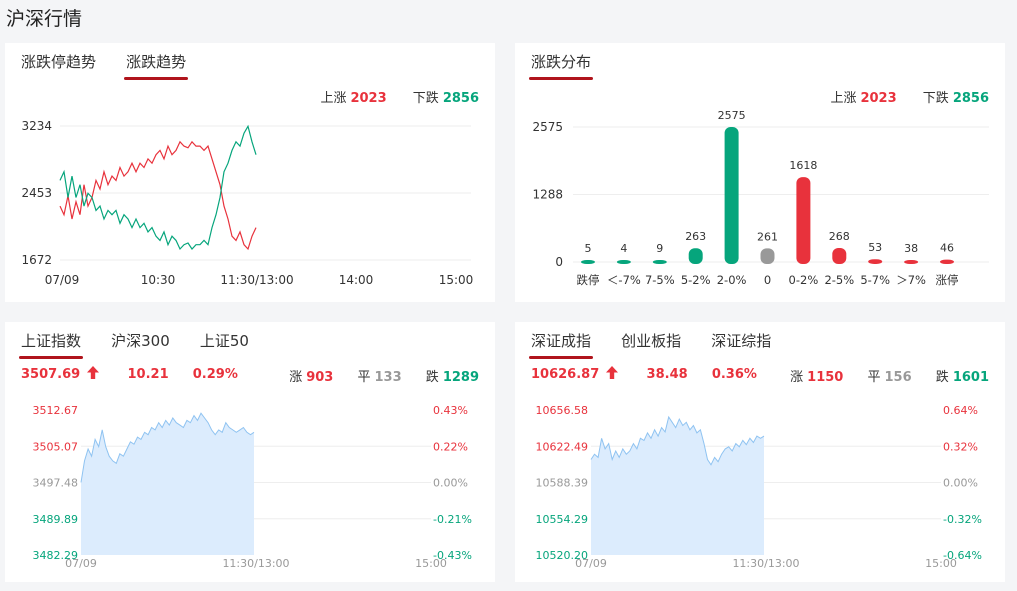 This screenshot has width=1017, height=591. Describe the element at coordinates (659, 248) in the screenshot. I see `bar-value-label: 9` at that location.